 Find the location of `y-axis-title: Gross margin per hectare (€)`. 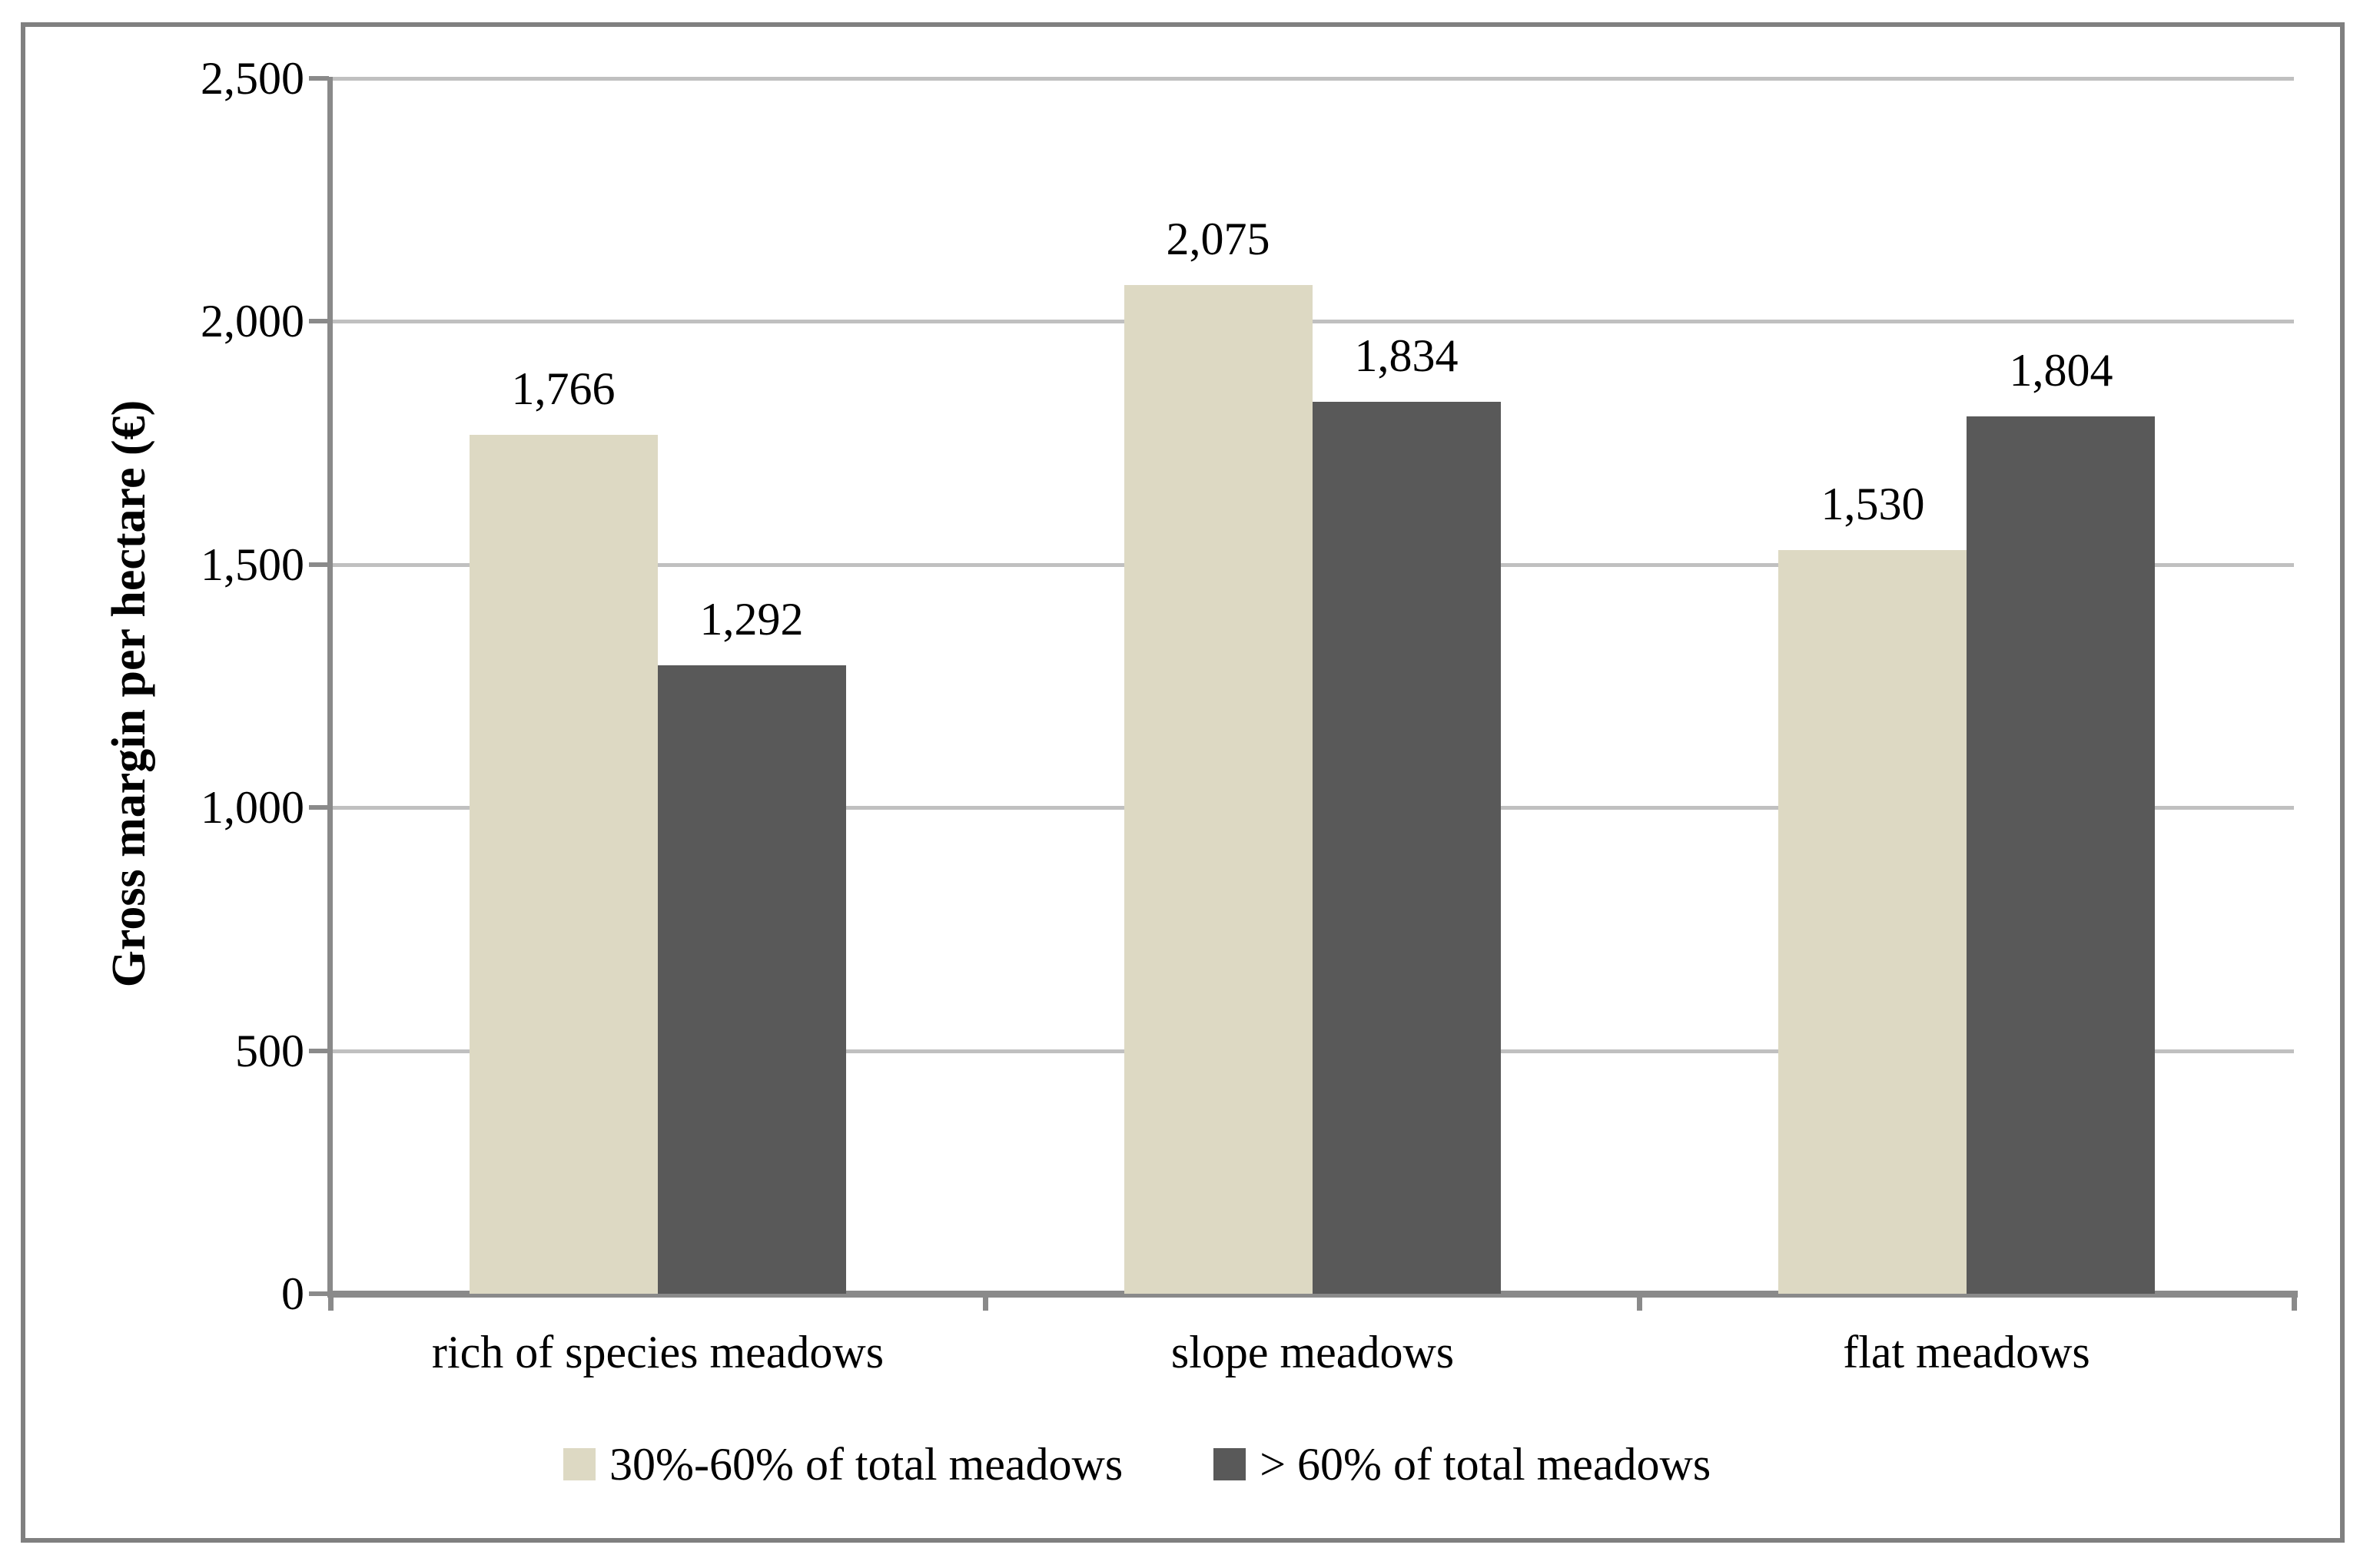

y-axis-title: Gross margin per hectare (€) is located at coordinates (129, 693).